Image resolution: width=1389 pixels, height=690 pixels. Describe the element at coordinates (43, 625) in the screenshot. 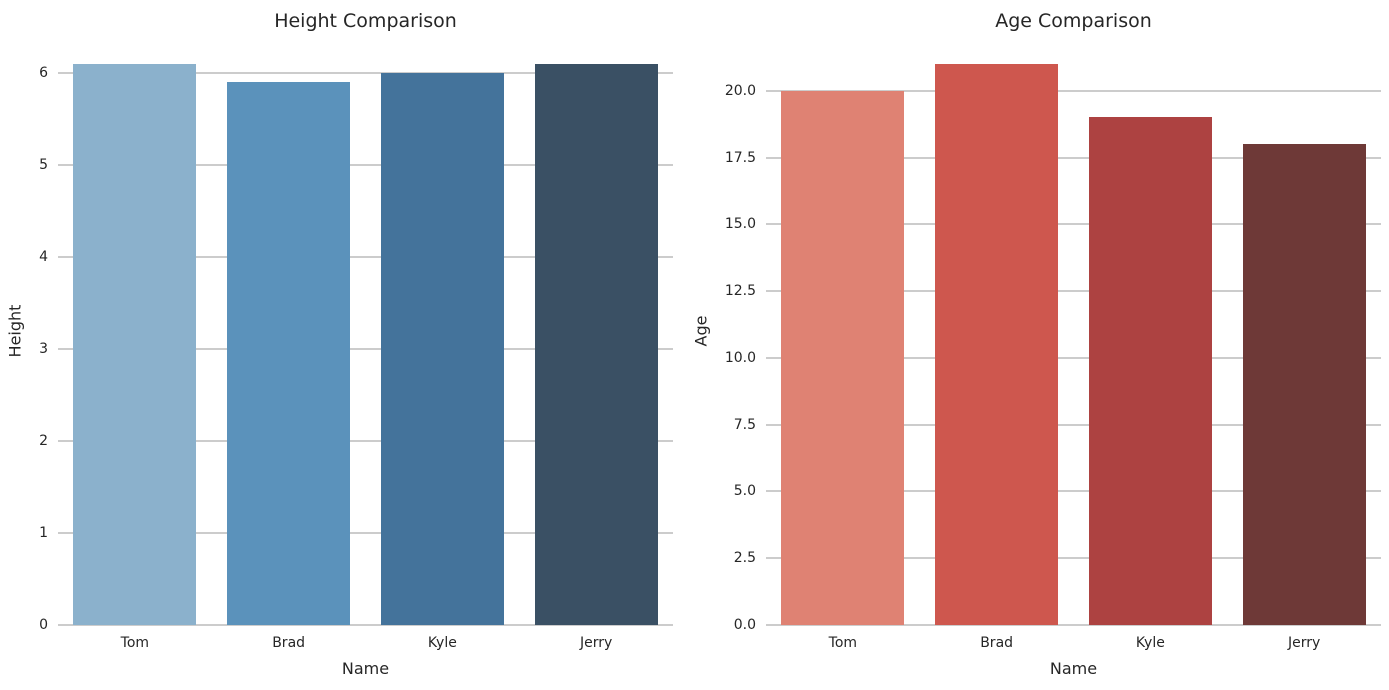

I see `y-tick-label: 0` at that location.